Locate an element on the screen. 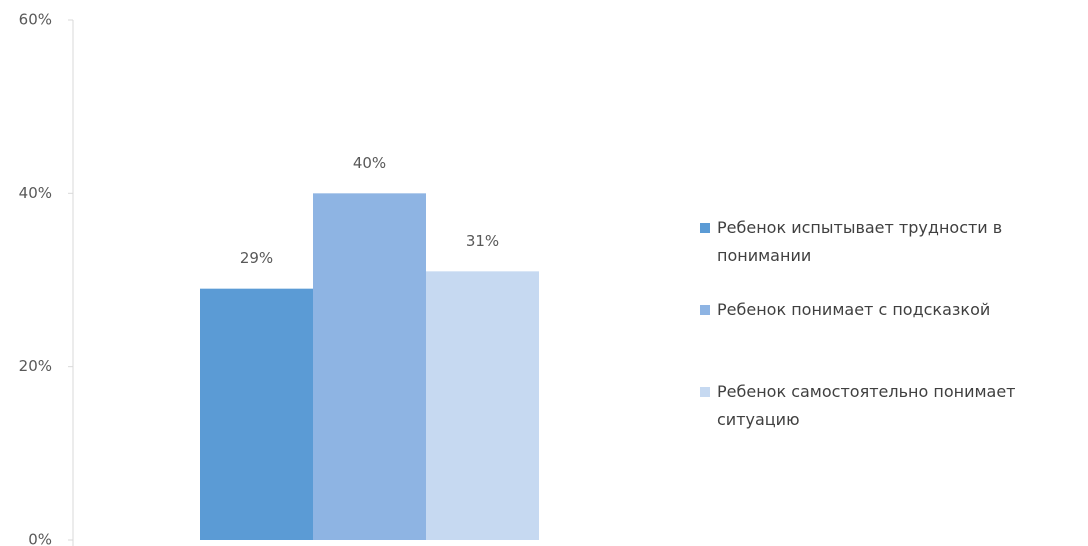 The height and width of the screenshot is (546, 1088). data-label: 29% is located at coordinates (256, 258).